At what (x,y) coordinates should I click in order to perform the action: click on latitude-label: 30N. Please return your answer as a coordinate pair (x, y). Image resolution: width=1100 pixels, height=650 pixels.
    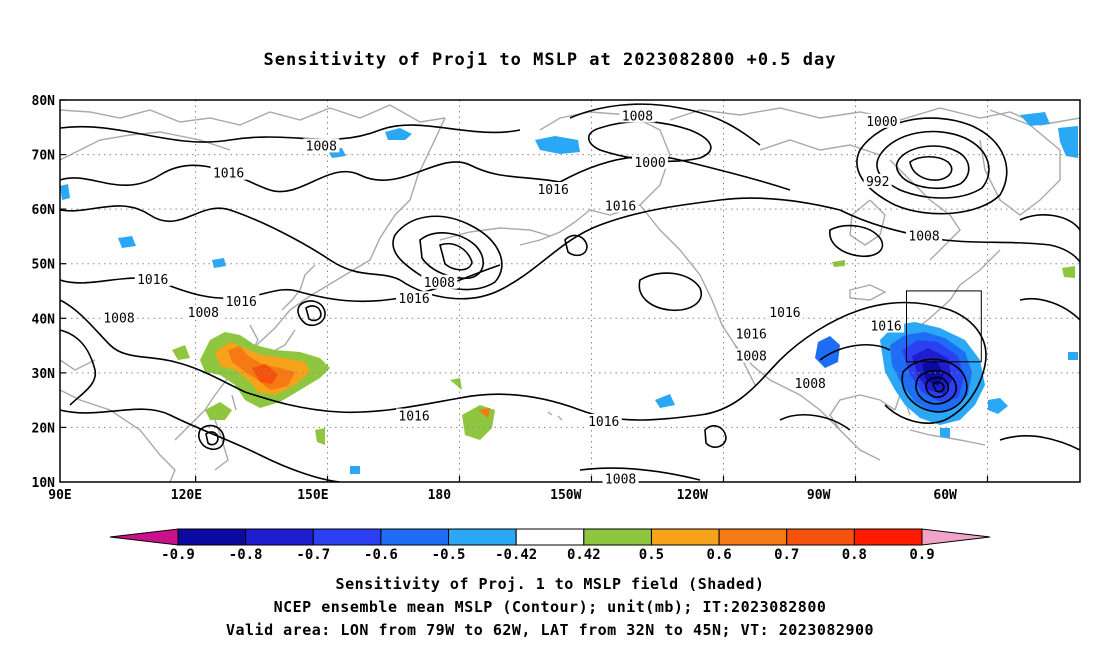
    Looking at the image, I should click on (44, 374).